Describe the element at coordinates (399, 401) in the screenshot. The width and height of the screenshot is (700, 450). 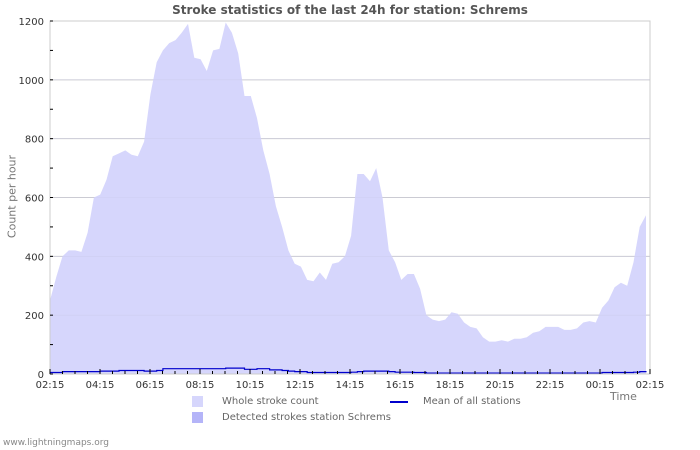
I see `mean-line-swatch-icon` at that location.